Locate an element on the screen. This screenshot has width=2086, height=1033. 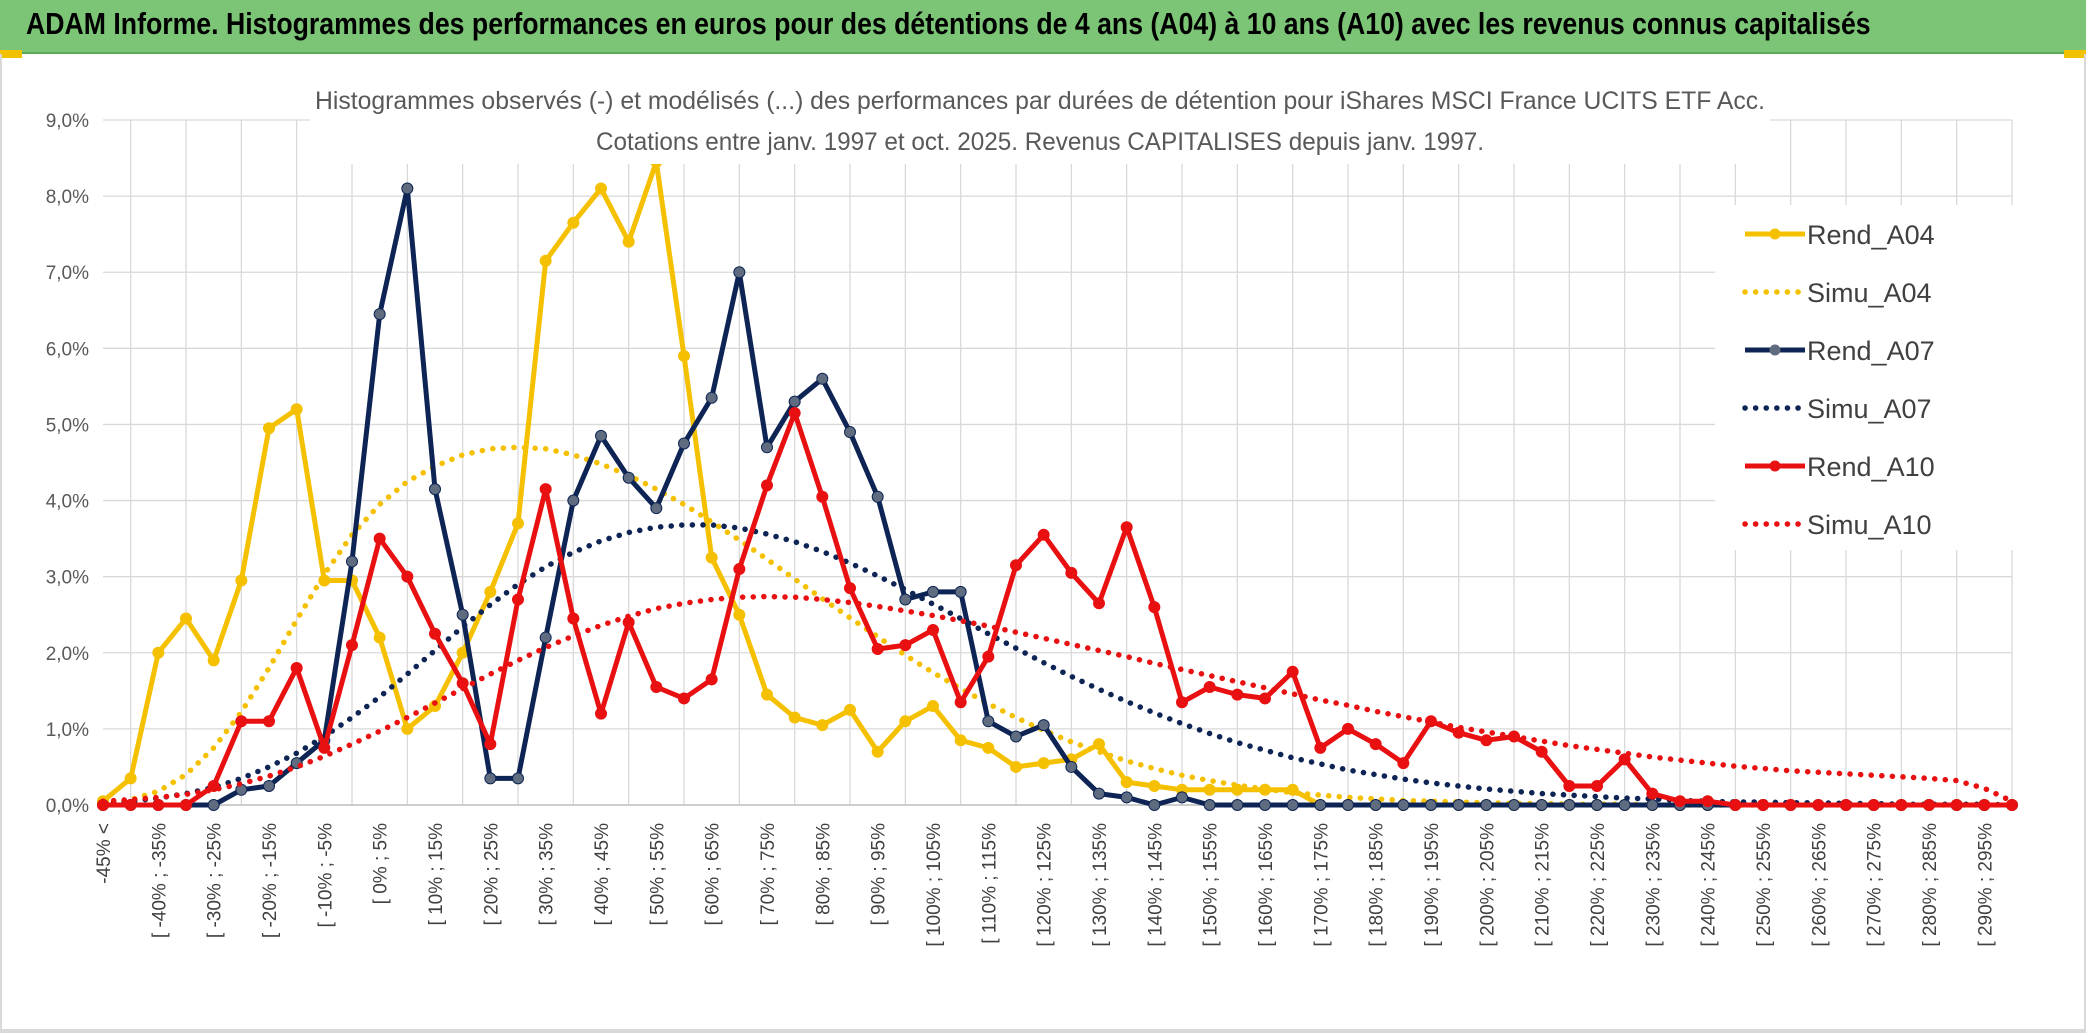
x-tick-label: [ 60% ; 65% is located at coordinates (713, 874).